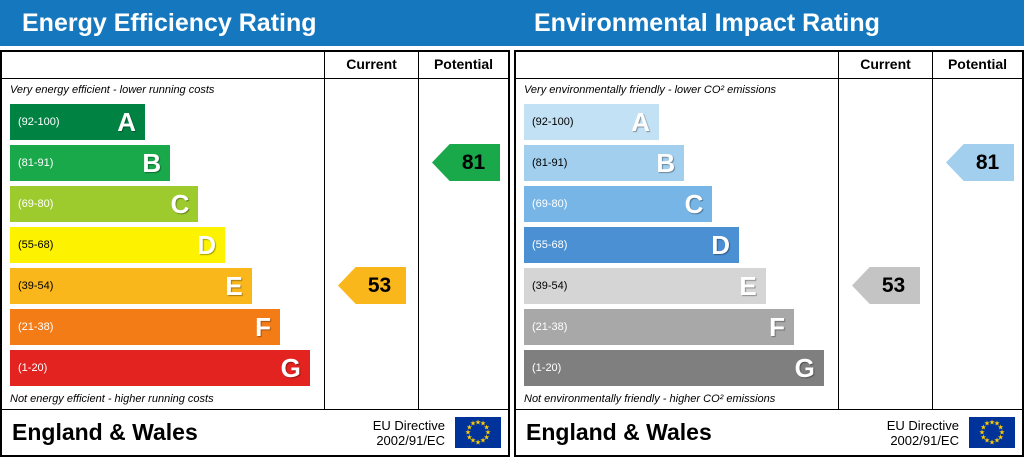 Image resolution: width=1024 pixels, height=457 pixels. What do you see at coordinates (550, 203) in the screenshot?
I see `band-range-label: (69-80)` at bounding box center [550, 203].